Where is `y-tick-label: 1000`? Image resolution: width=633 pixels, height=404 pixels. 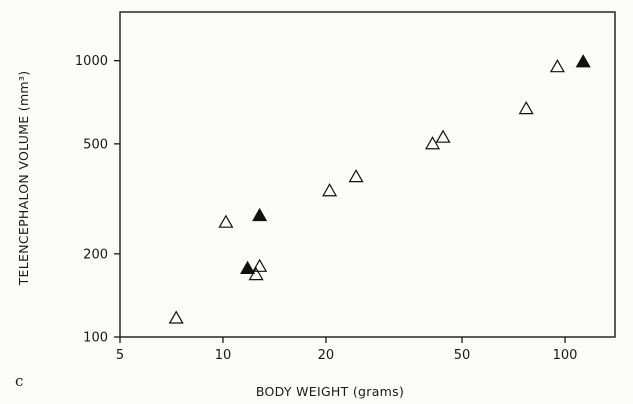 y-tick-label: 1000 is located at coordinates (91, 61).